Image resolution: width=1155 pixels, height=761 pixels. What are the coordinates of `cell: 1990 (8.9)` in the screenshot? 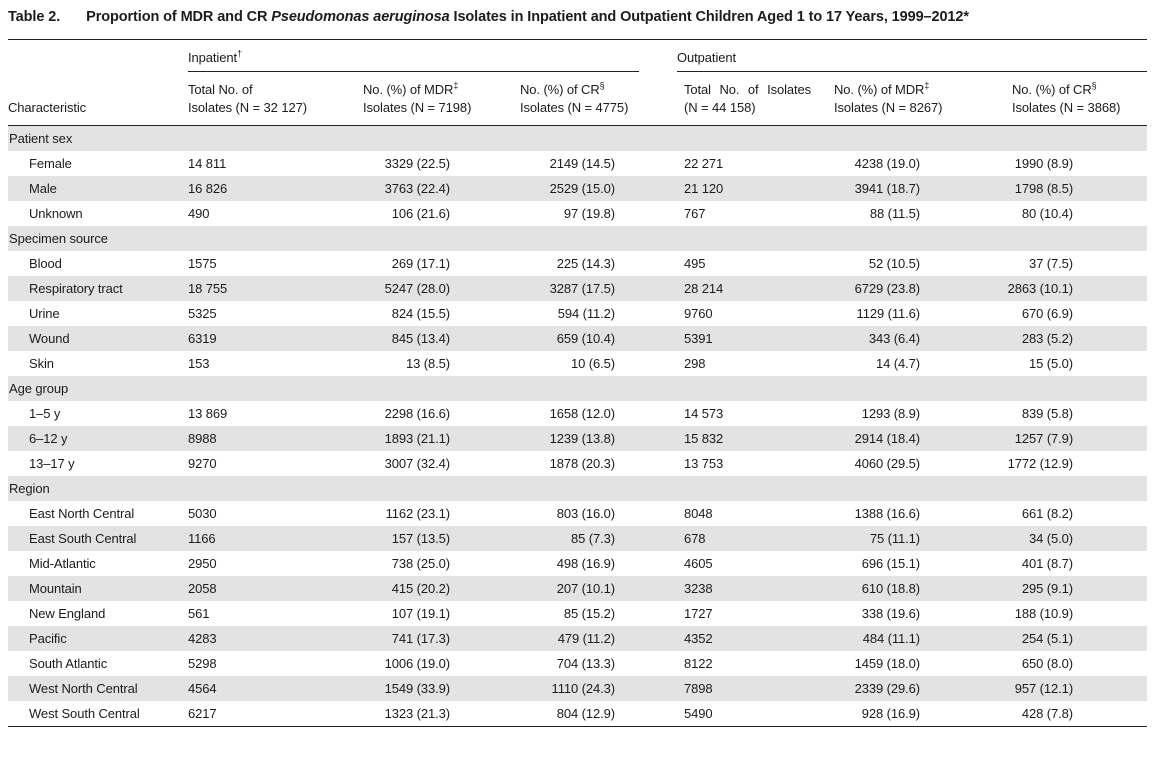 It's located at (1044, 163).